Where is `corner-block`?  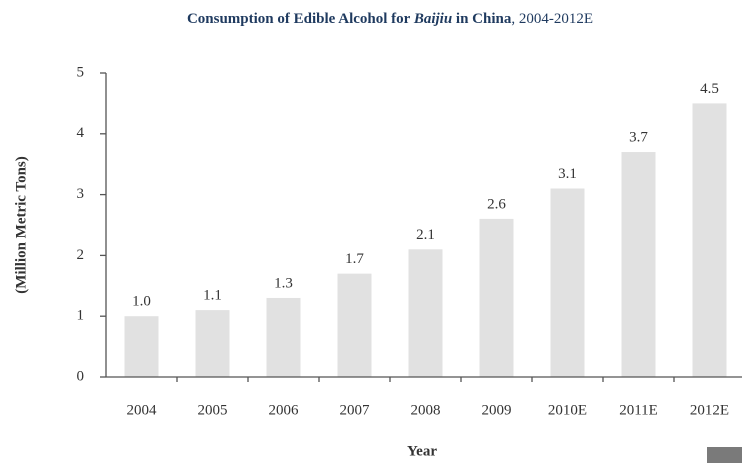 corner-block is located at coordinates (724, 455).